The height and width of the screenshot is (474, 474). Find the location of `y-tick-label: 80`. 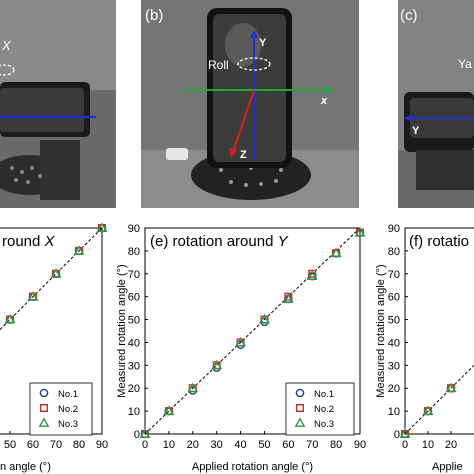

y-tick-label: 80 is located at coordinates (394, 252).